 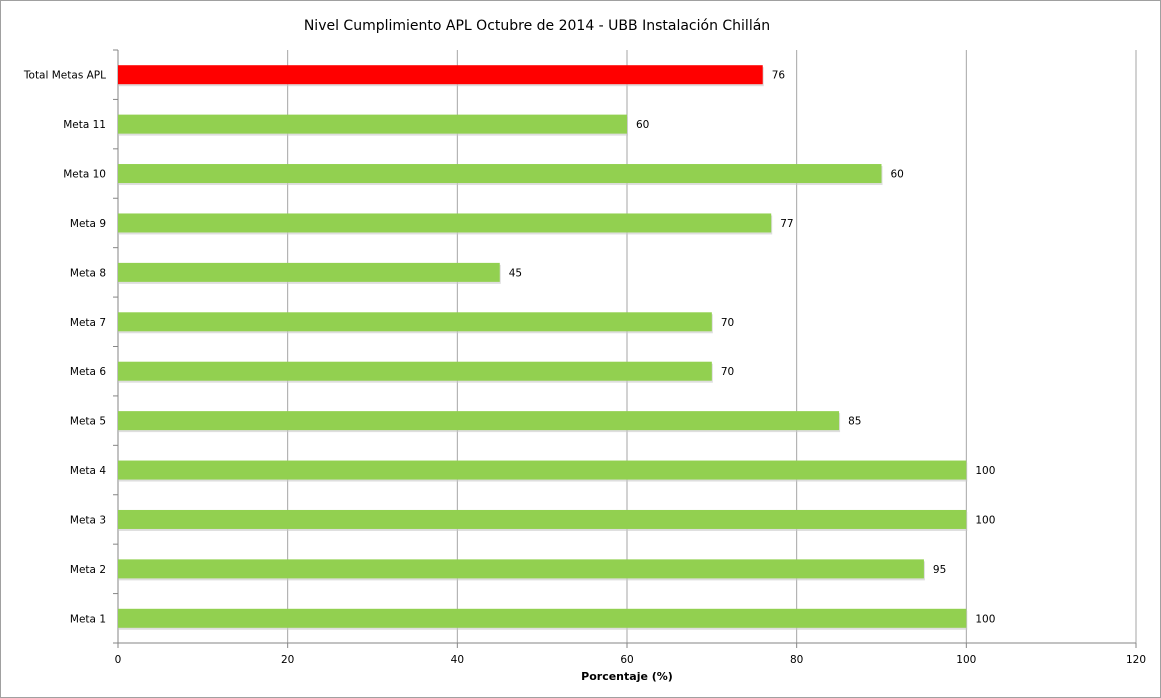 I want to click on x-tick-label: 100, so click(x=966, y=660).